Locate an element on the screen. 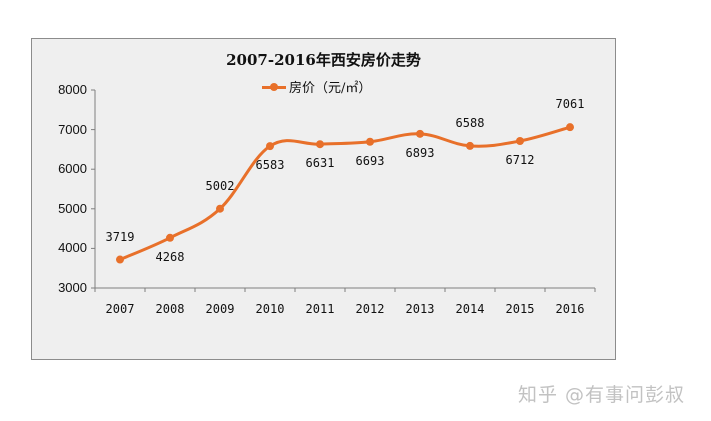  x-tick-label: 2015 is located at coordinates (520, 309).